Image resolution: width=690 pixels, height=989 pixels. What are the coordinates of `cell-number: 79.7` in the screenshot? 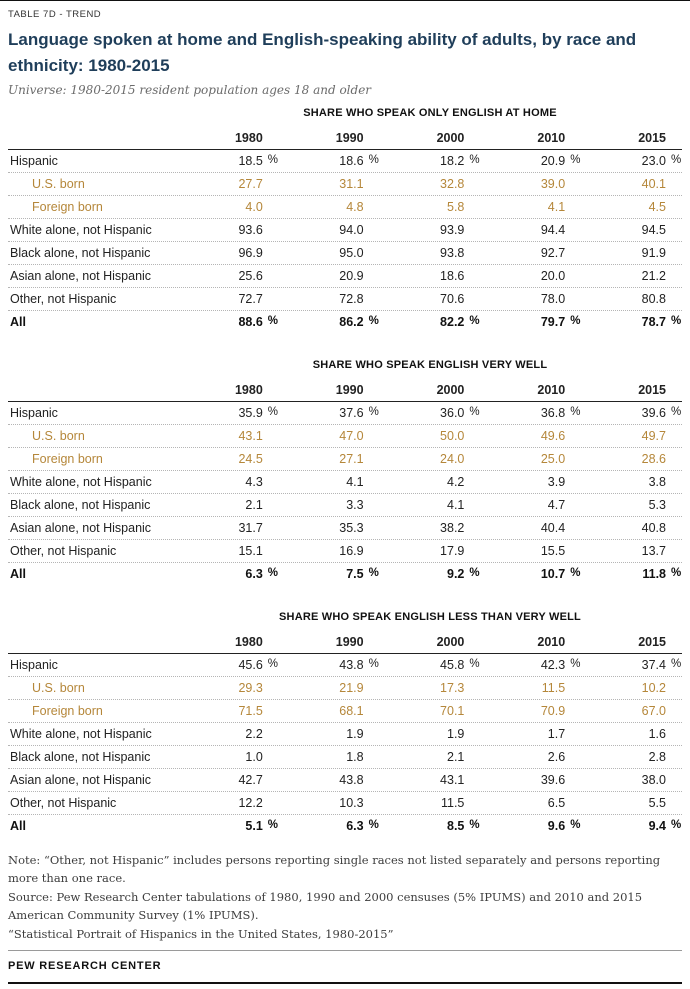 It's located at (553, 322).